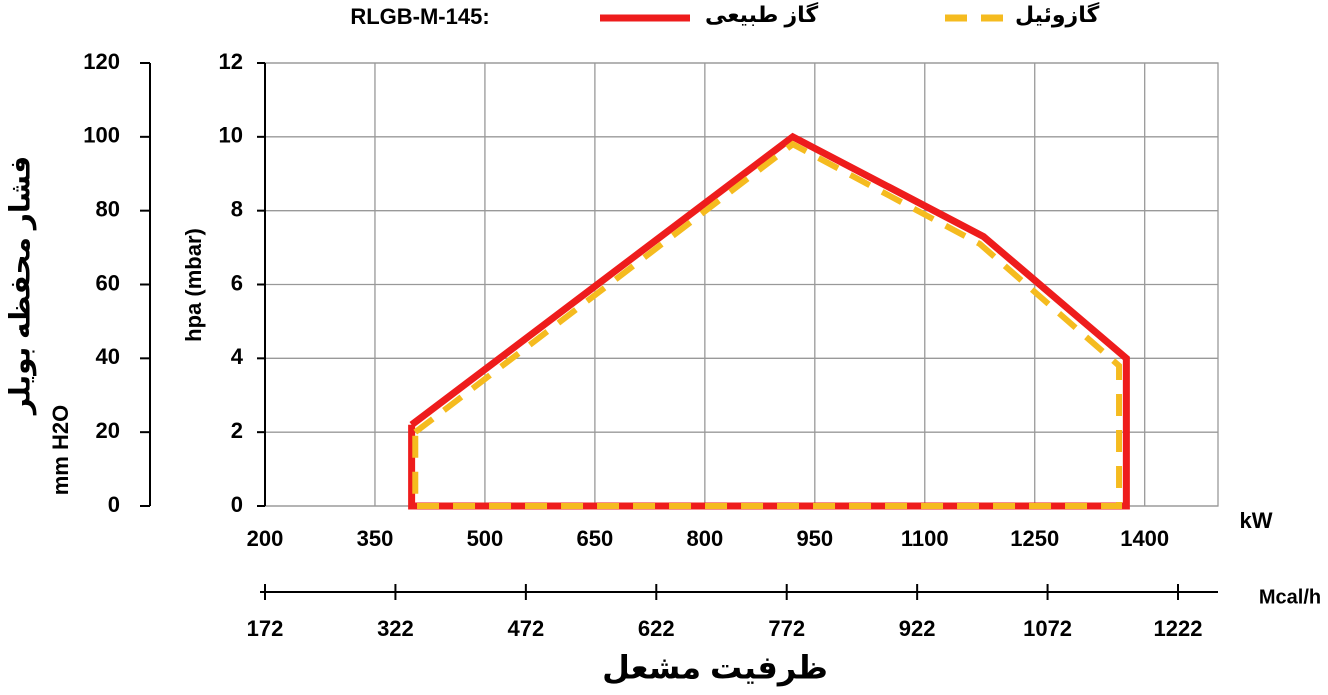  What do you see at coordinates (704, 538) in the screenshot?
I see `x-tick-label: 800` at bounding box center [704, 538].